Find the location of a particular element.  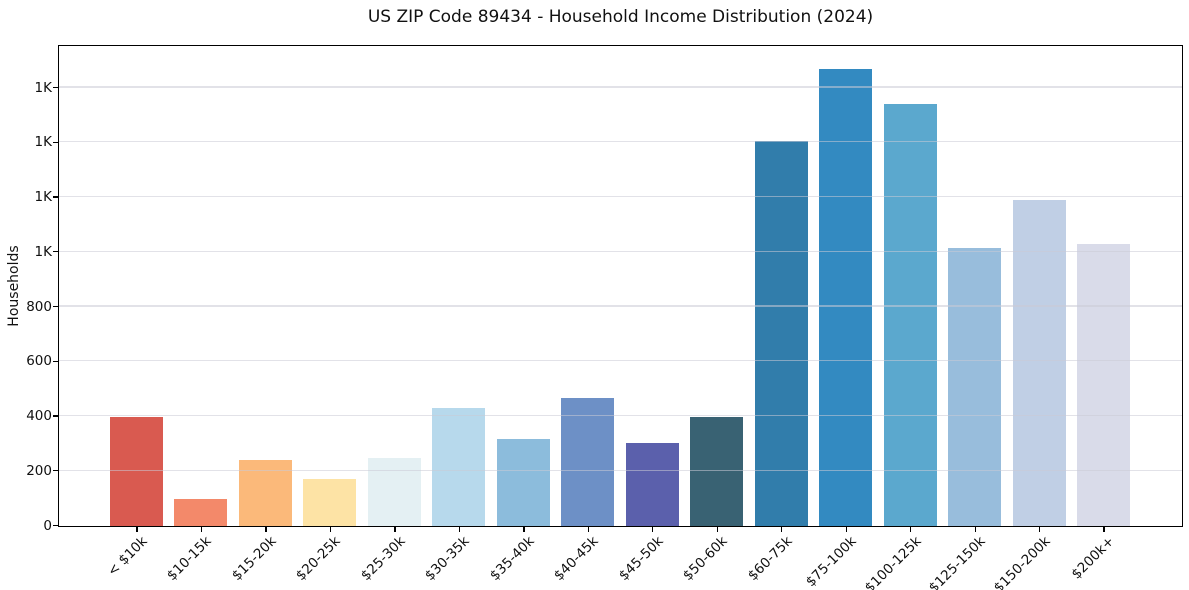

x-tick-label: < $10k is located at coordinates (127, 556).